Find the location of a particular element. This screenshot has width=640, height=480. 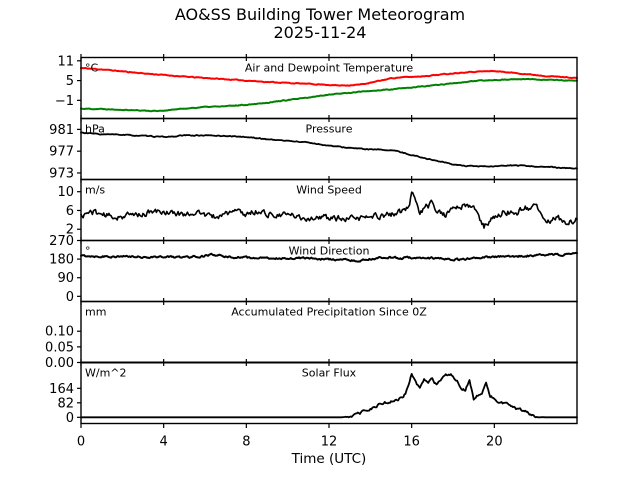

panel-unit-label: mm is located at coordinates (95, 312).